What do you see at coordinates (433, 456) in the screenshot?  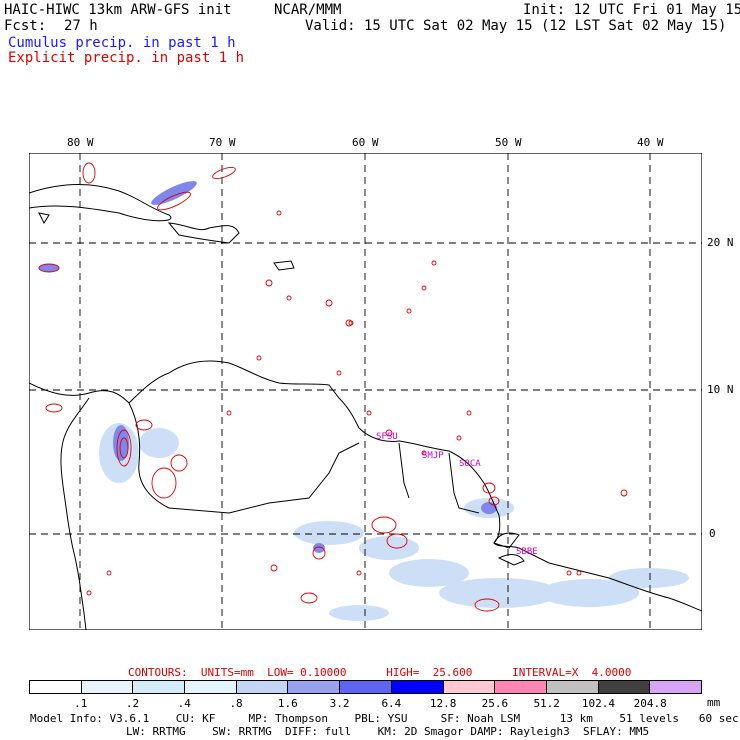 I see `station-smjp: SMJP` at bounding box center [433, 456].